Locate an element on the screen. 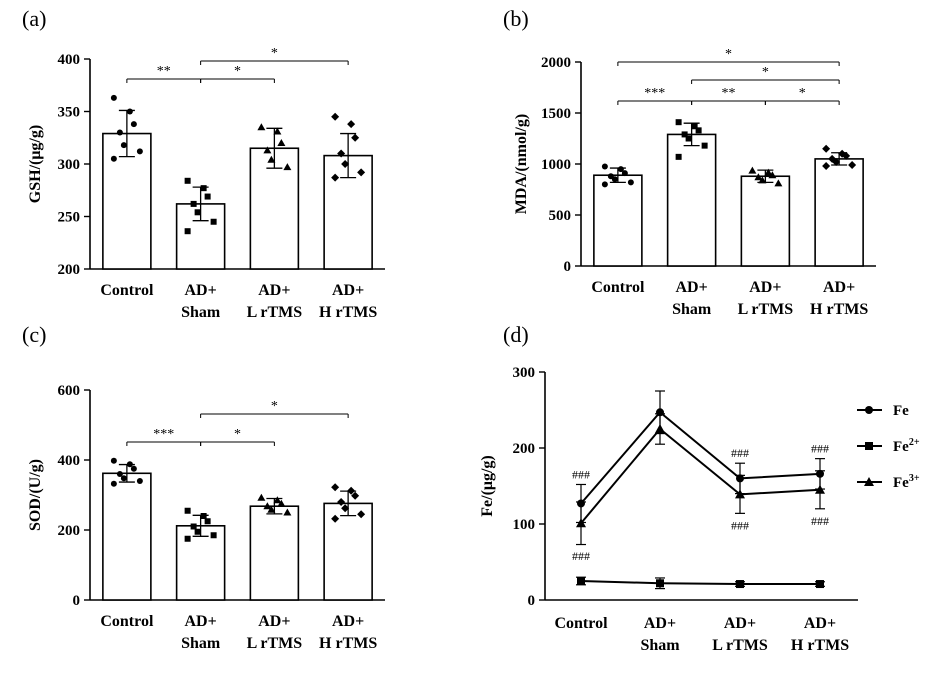 The height and width of the screenshot is (675, 946). legend-marker is located at coordinates (869, 481).